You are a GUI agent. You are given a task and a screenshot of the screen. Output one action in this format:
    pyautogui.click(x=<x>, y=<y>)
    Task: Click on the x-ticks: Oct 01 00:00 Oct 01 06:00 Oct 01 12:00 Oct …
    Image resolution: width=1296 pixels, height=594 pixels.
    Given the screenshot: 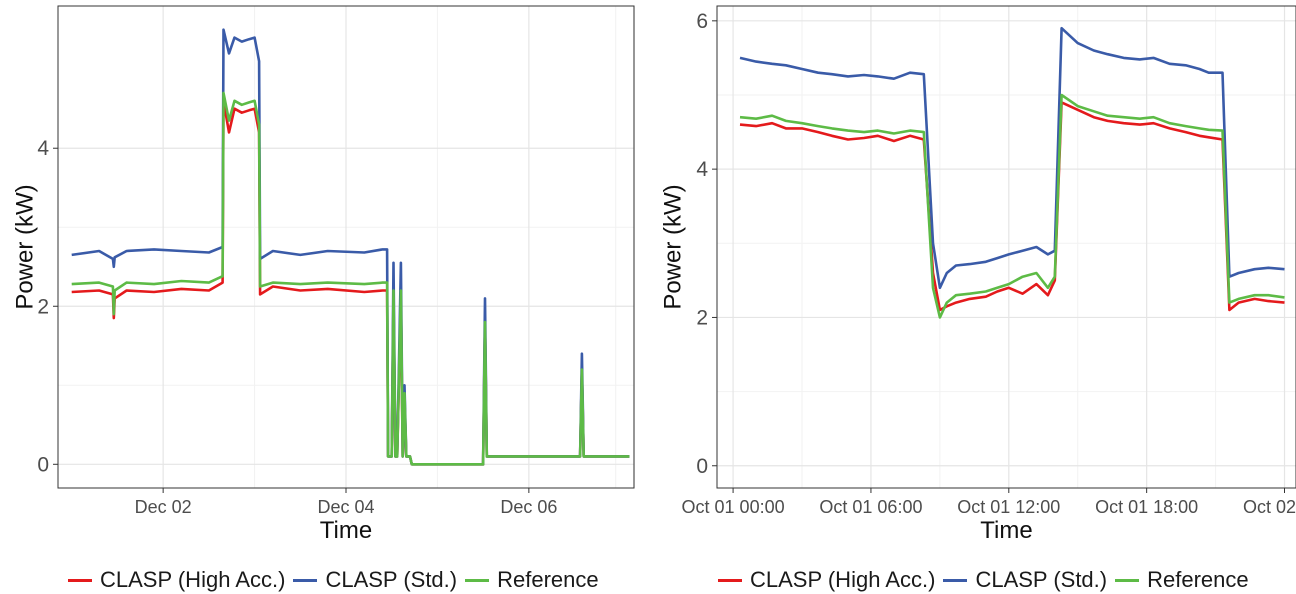 What is the action you would take?
    pyautogui.click(x=989, y=502)
    